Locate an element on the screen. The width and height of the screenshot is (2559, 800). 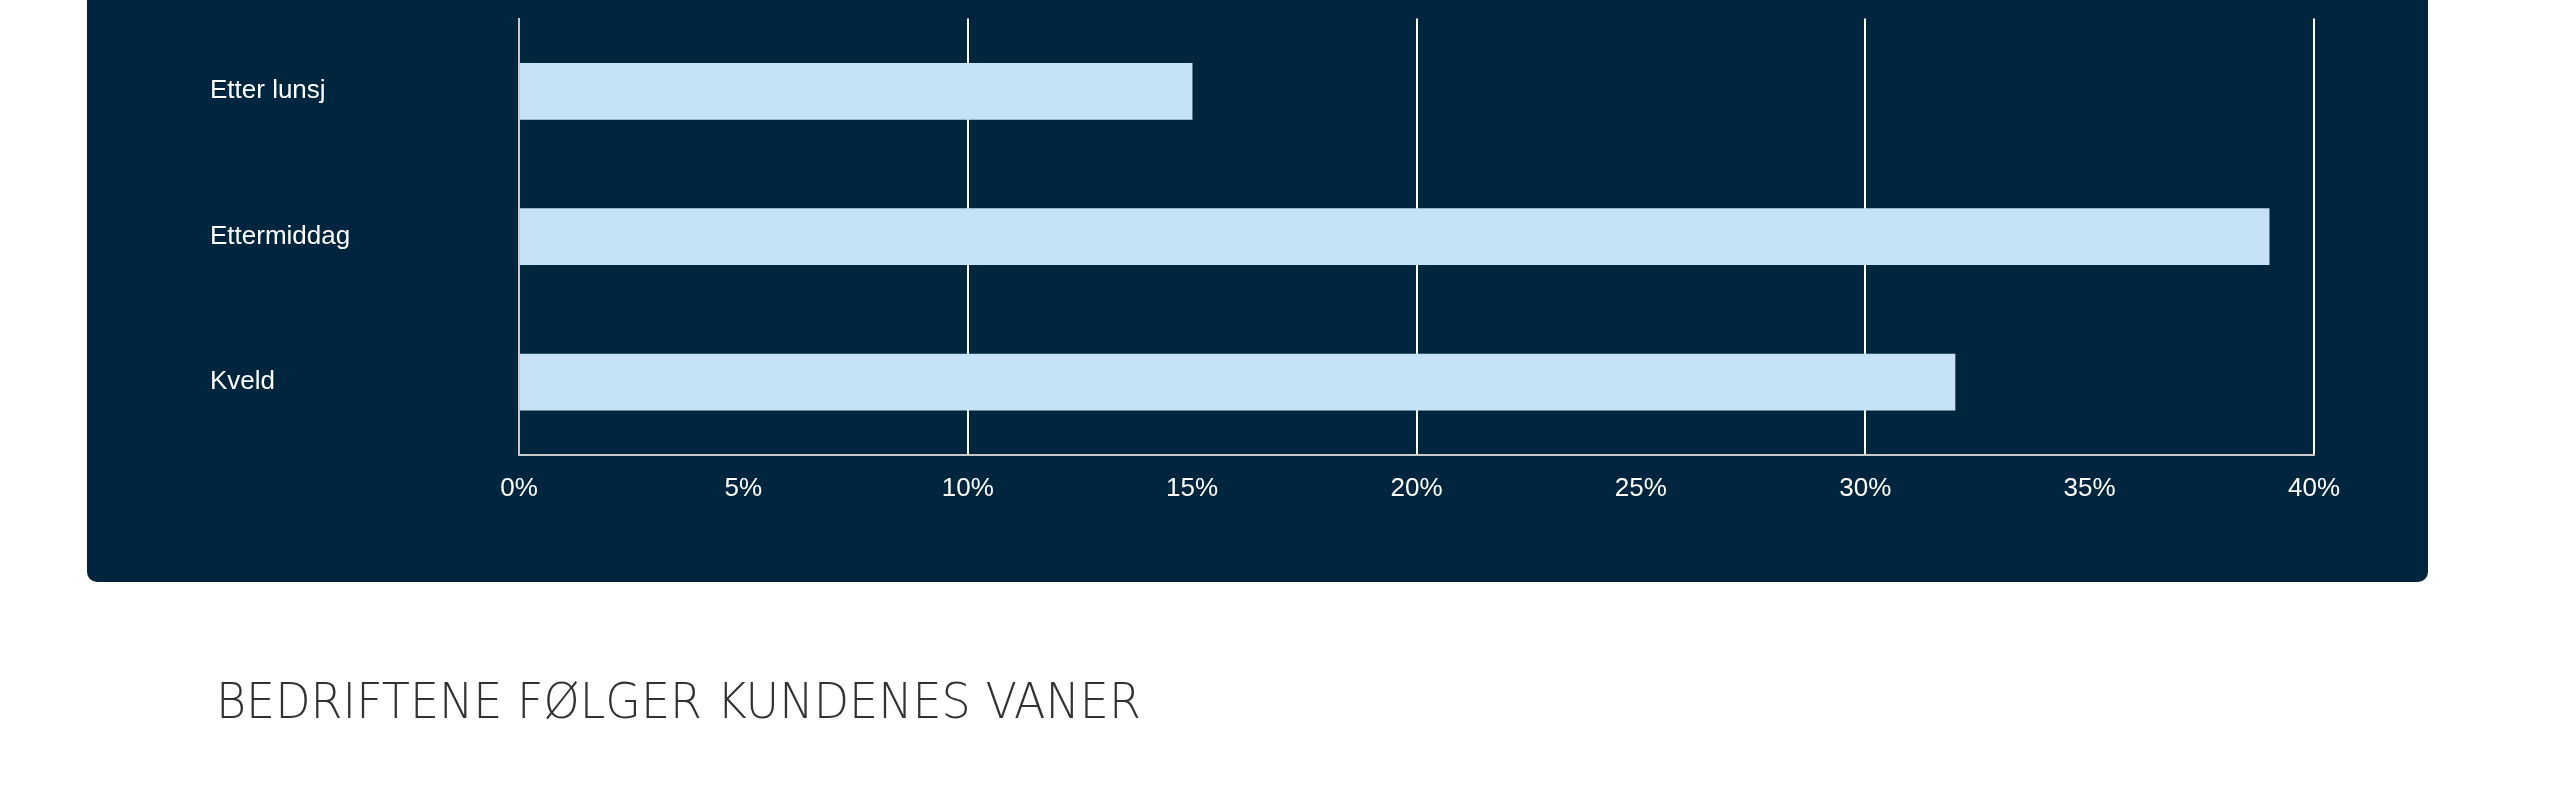
y-tick-label: Ettermiddag is located at coordinates (280, 234).